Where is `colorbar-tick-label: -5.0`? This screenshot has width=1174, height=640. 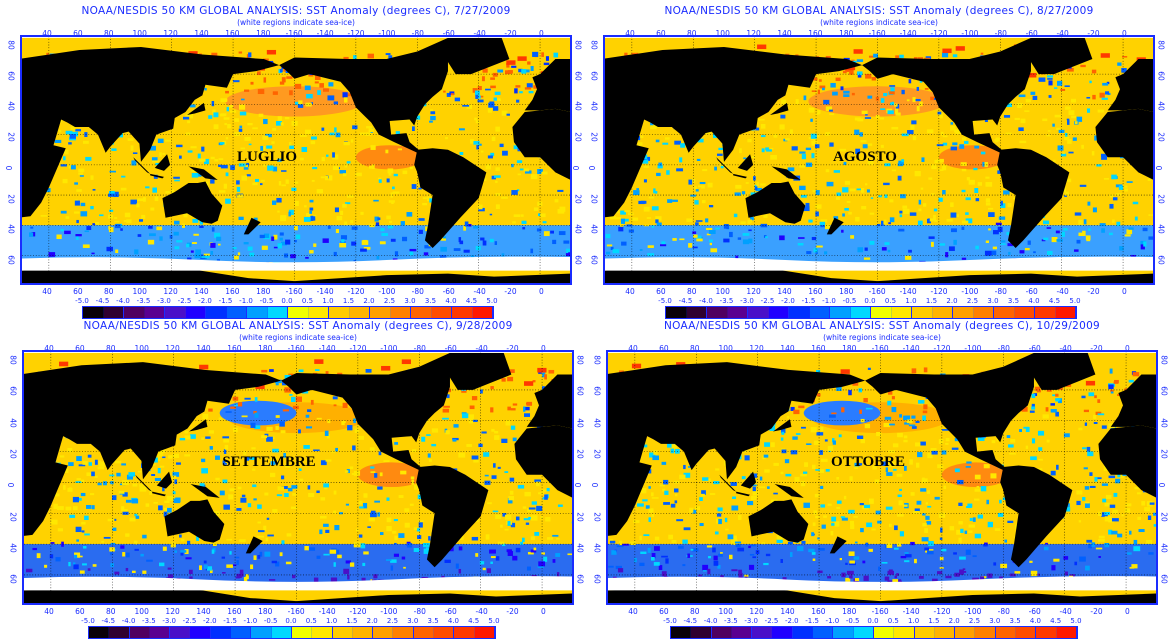 colorbar-tick-label: -5.0 is located at coordinates (88, 621).